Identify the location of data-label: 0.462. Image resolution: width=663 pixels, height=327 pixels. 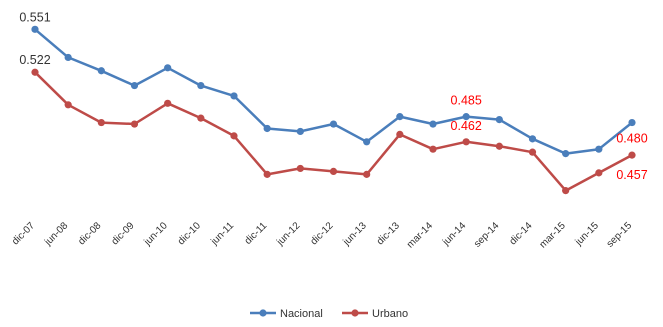
(466, 126).